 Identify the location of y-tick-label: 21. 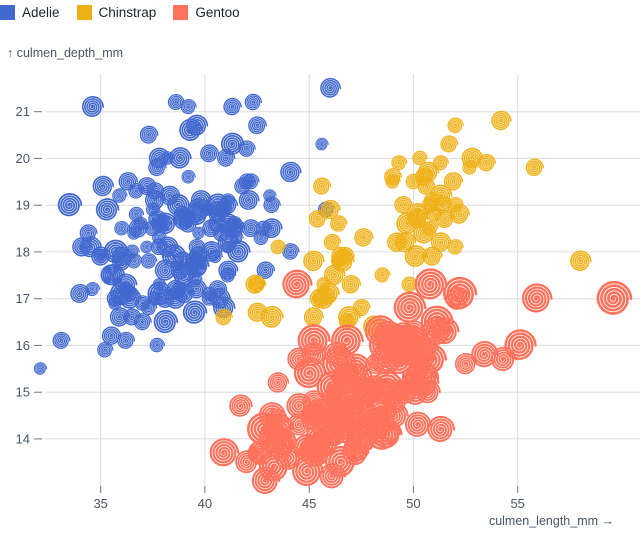
(23, 111).